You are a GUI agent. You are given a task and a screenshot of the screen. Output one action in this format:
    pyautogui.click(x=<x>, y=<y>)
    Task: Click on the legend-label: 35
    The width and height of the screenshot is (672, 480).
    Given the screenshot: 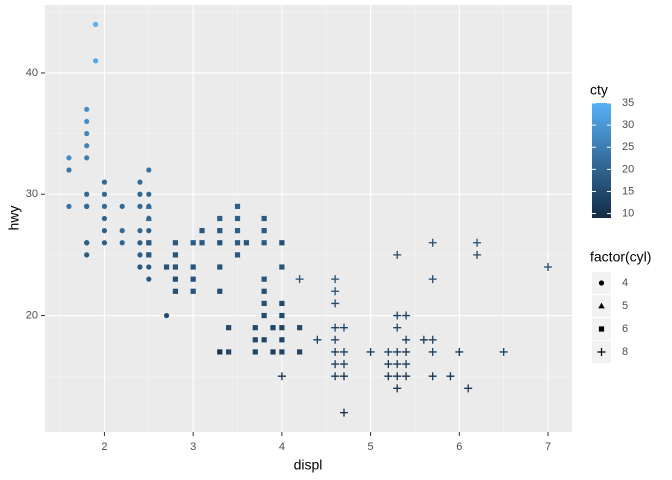 What is the action you would take?
    pyautogui.click(x=628, y=103)
    